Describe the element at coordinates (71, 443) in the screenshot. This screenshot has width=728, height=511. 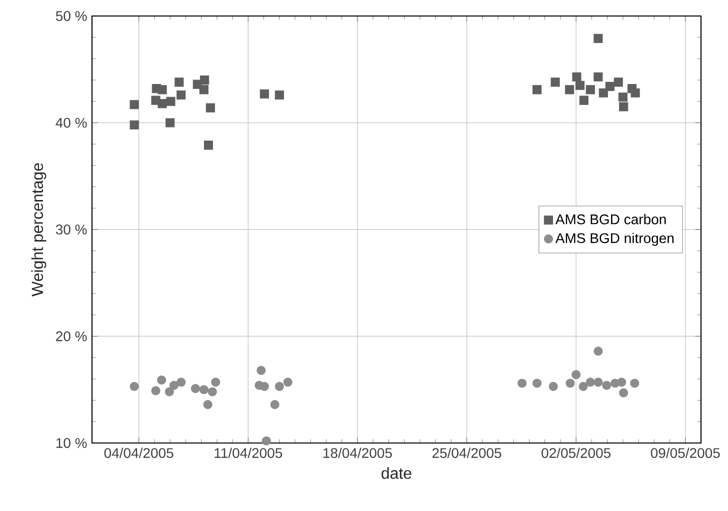
I see `y-tick-label: 10 %` at that location.